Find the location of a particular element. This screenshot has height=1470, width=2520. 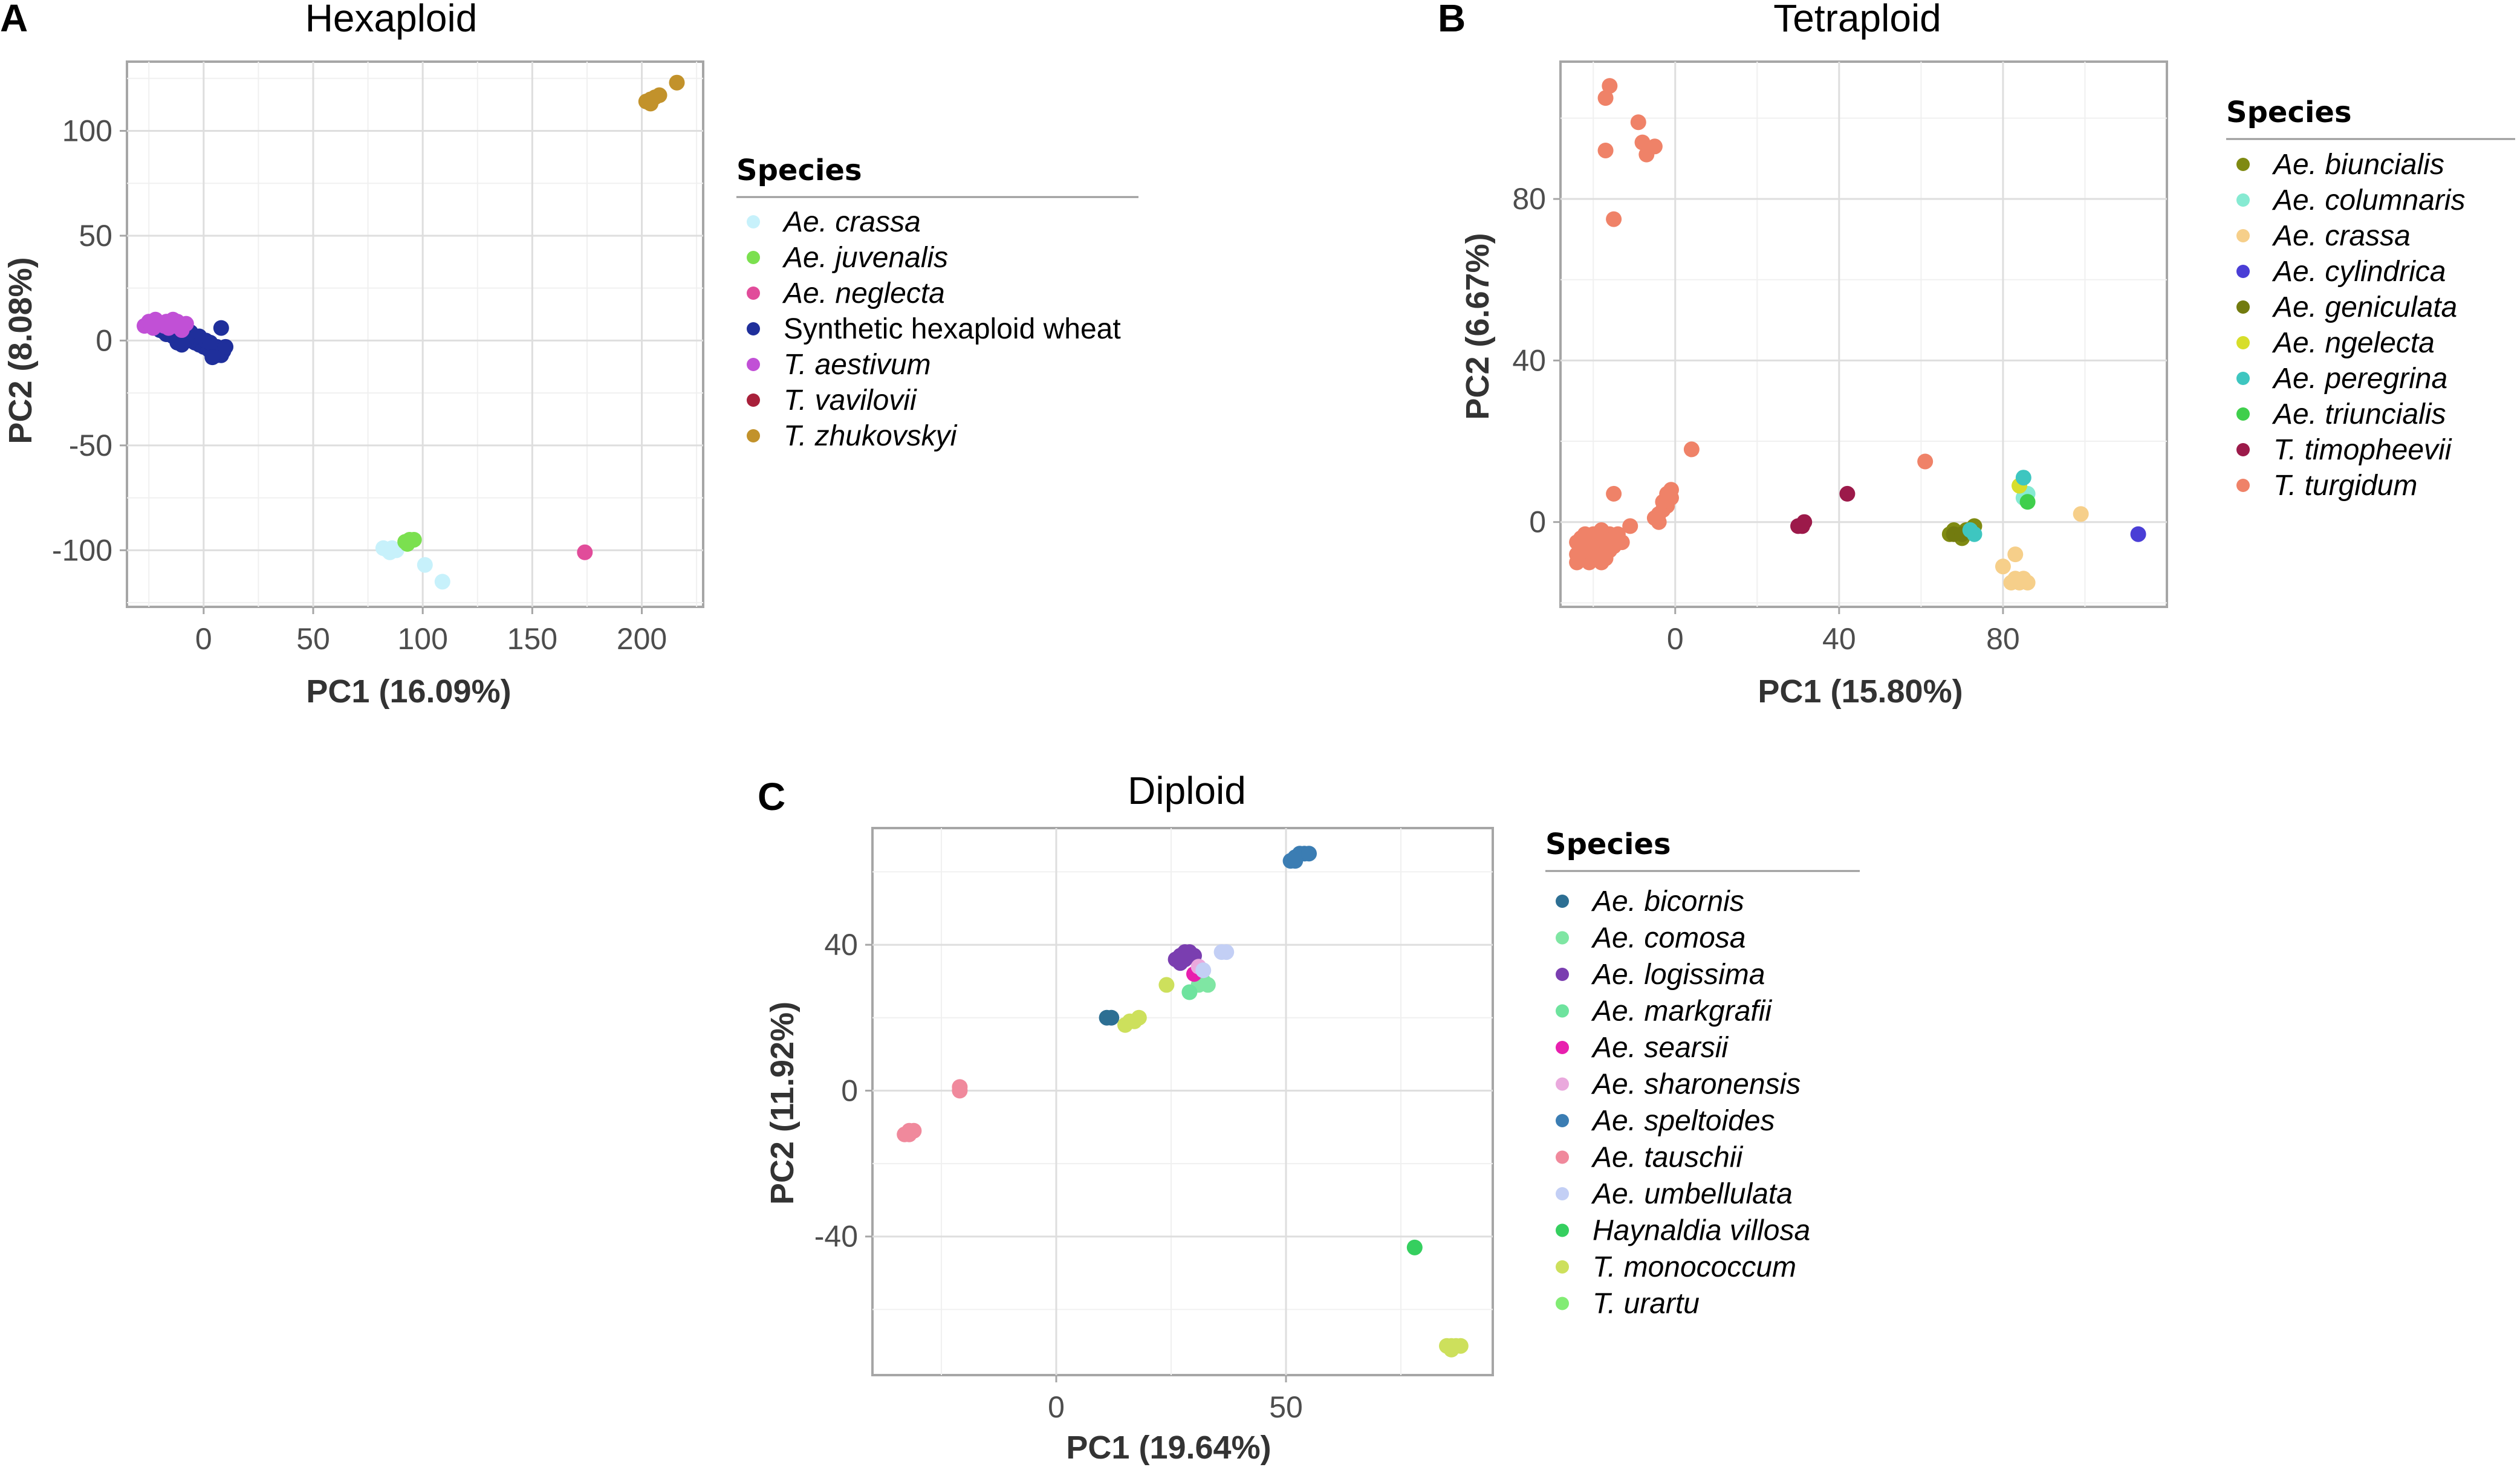

panel-a-label: A is located at coordinates (14, 20).